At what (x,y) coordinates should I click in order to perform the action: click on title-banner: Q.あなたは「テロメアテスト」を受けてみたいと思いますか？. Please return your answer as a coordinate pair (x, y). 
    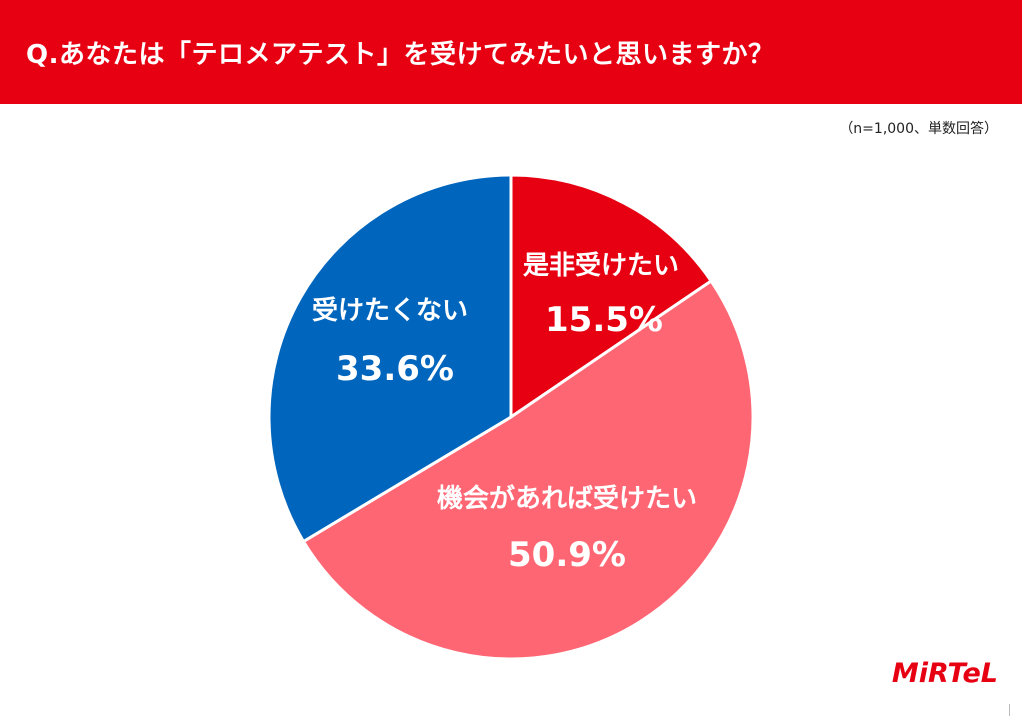
    Looking at the image, I should click on (511, 52).